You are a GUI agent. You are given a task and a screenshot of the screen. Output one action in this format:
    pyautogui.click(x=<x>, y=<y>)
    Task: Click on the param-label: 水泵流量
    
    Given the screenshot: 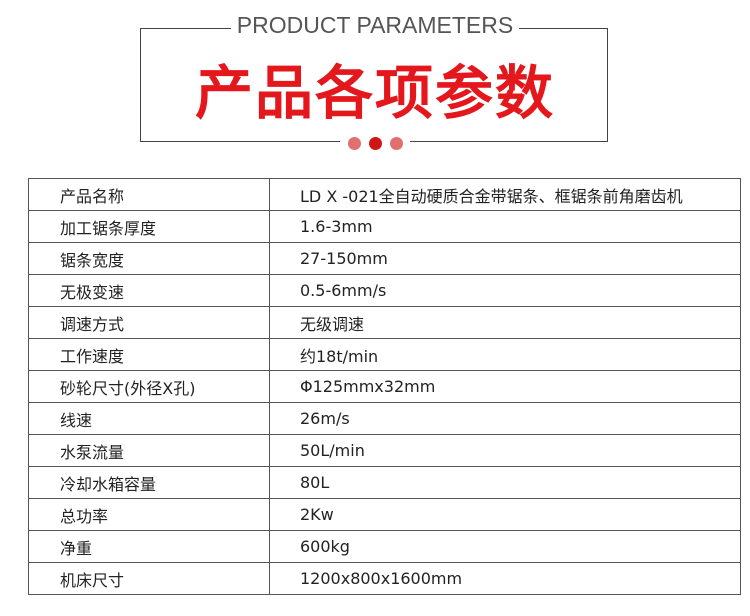 What is the action you would take?
    pyautogui.click(x=149, y=450)
    